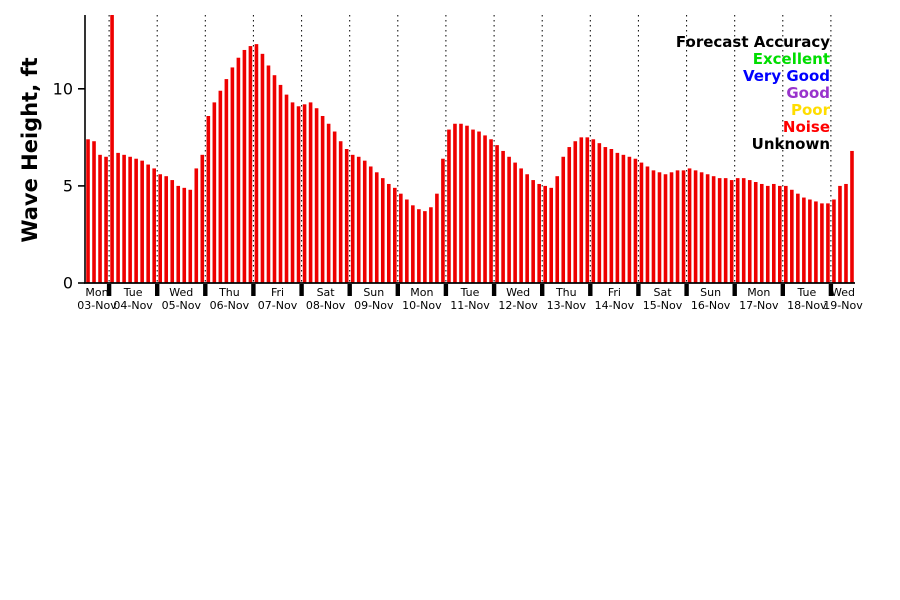 The width and height of the screenshot is (900, 600). I want to click on x-tick-date-label: 14-Nov, so click(615, 305).